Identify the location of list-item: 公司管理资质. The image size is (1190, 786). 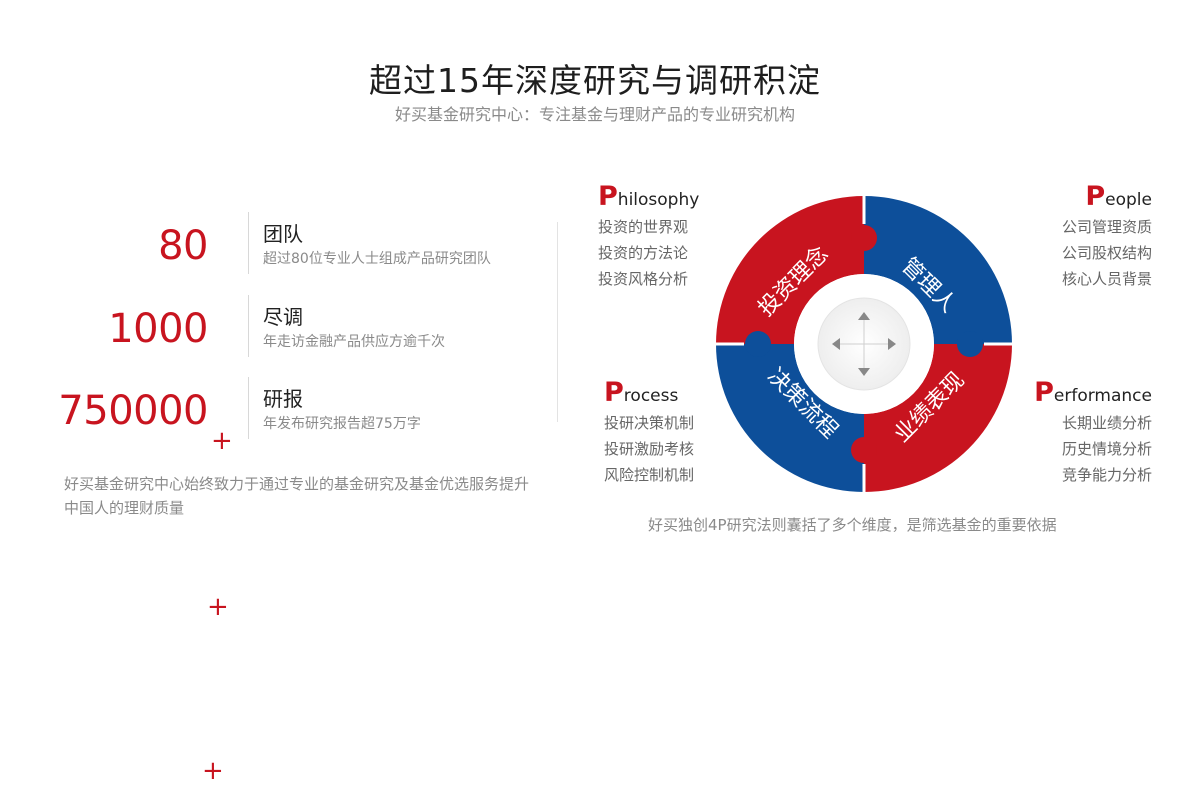
(1106, 227).